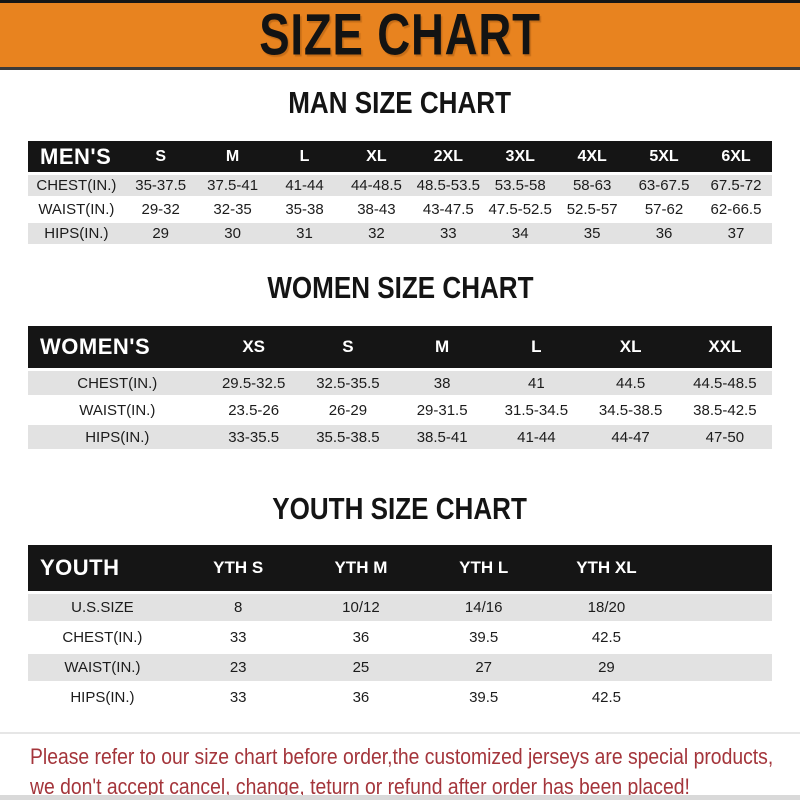  What do you see at coordinates (253, 410) in the screenshot?
I see `size-value: 23.5-26` at bounding box center [253, 410].